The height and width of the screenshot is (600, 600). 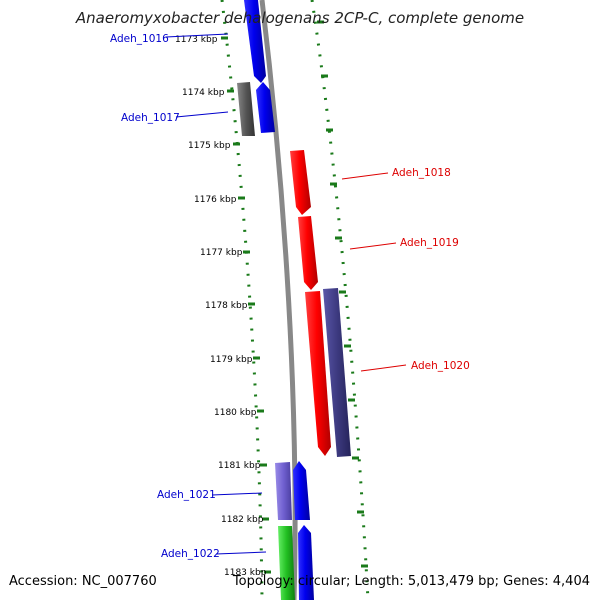 What do you see at coordinates (231, 360) in the screenshot?
I see `tick-label: 1179 kbp` at bounding box center [231, 360].